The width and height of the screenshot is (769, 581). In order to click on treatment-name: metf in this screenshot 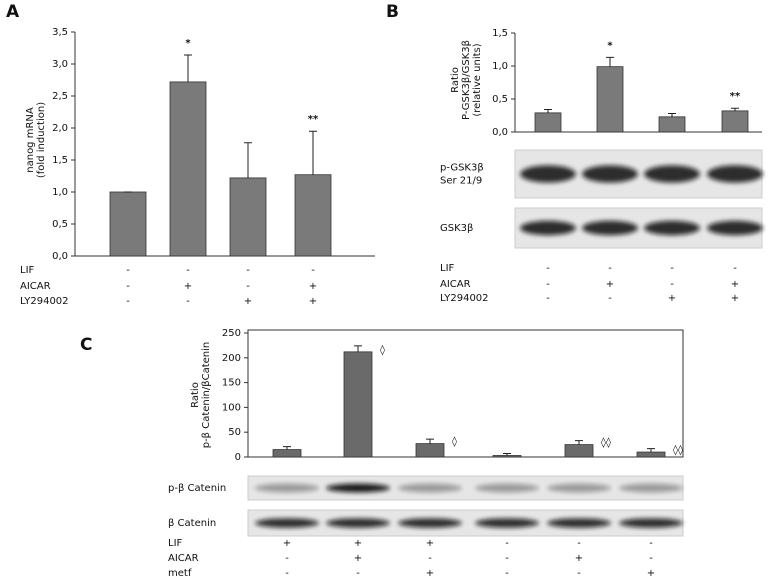, I will do `click(180, 573)`.